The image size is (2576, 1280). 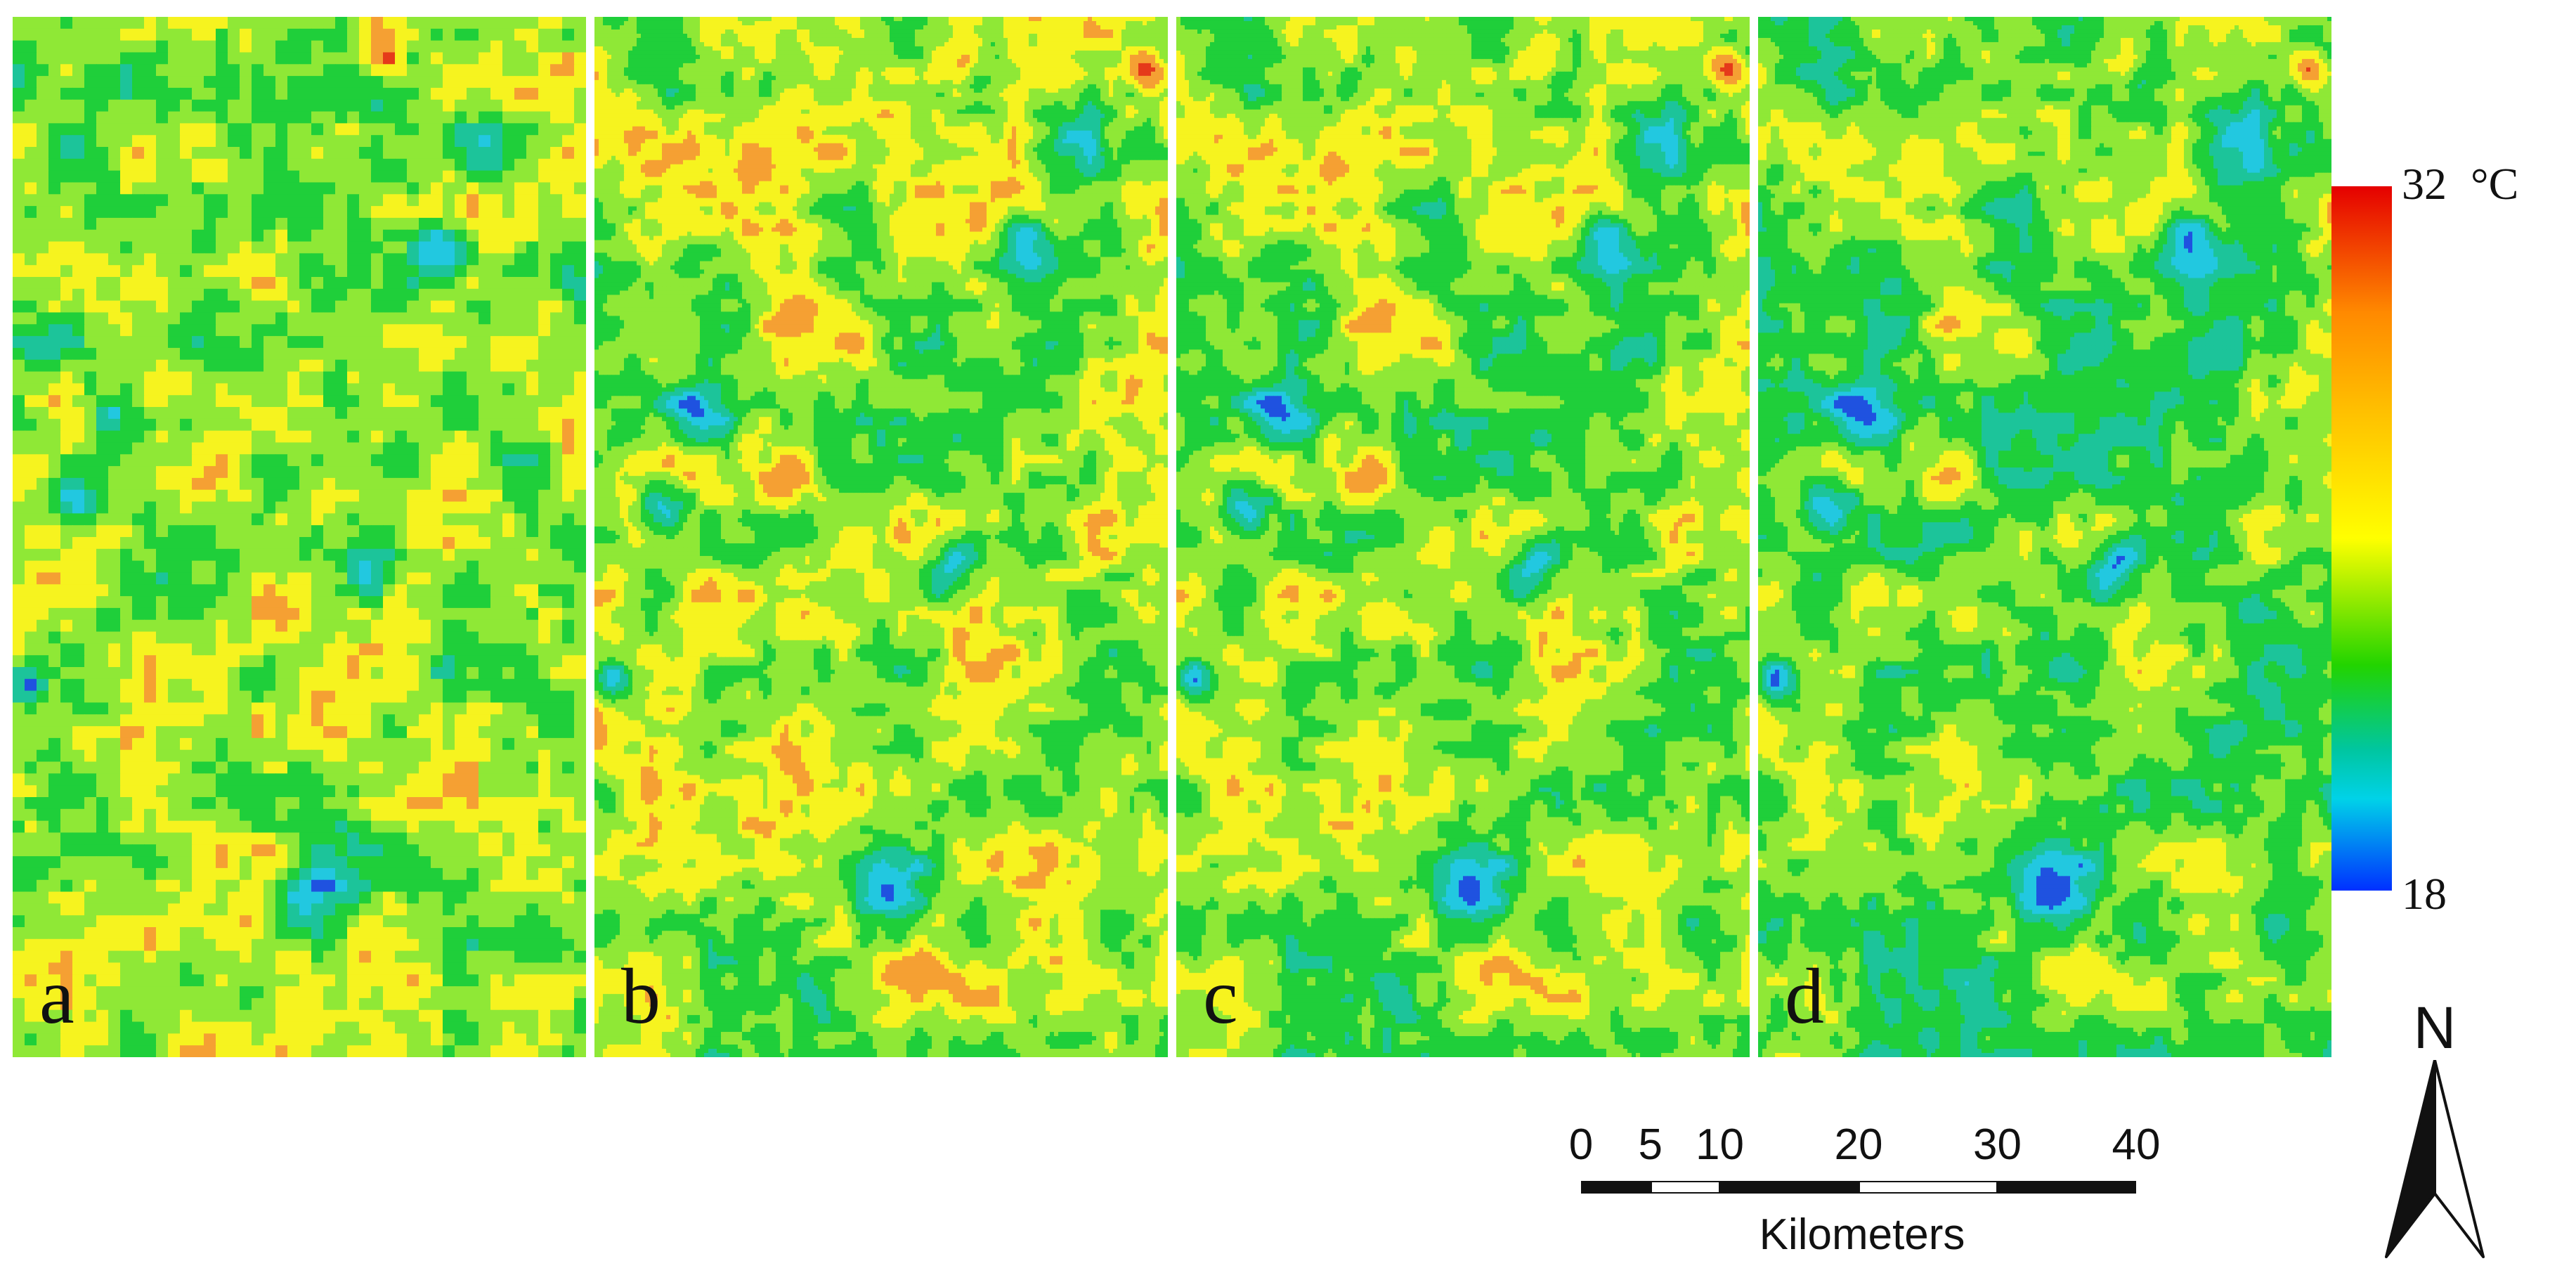 What do you see at coordinates (1862, 1235) in the screenshot?
I see `scale-unit-label: Kilometers` at bounding box center [1862, 1235].